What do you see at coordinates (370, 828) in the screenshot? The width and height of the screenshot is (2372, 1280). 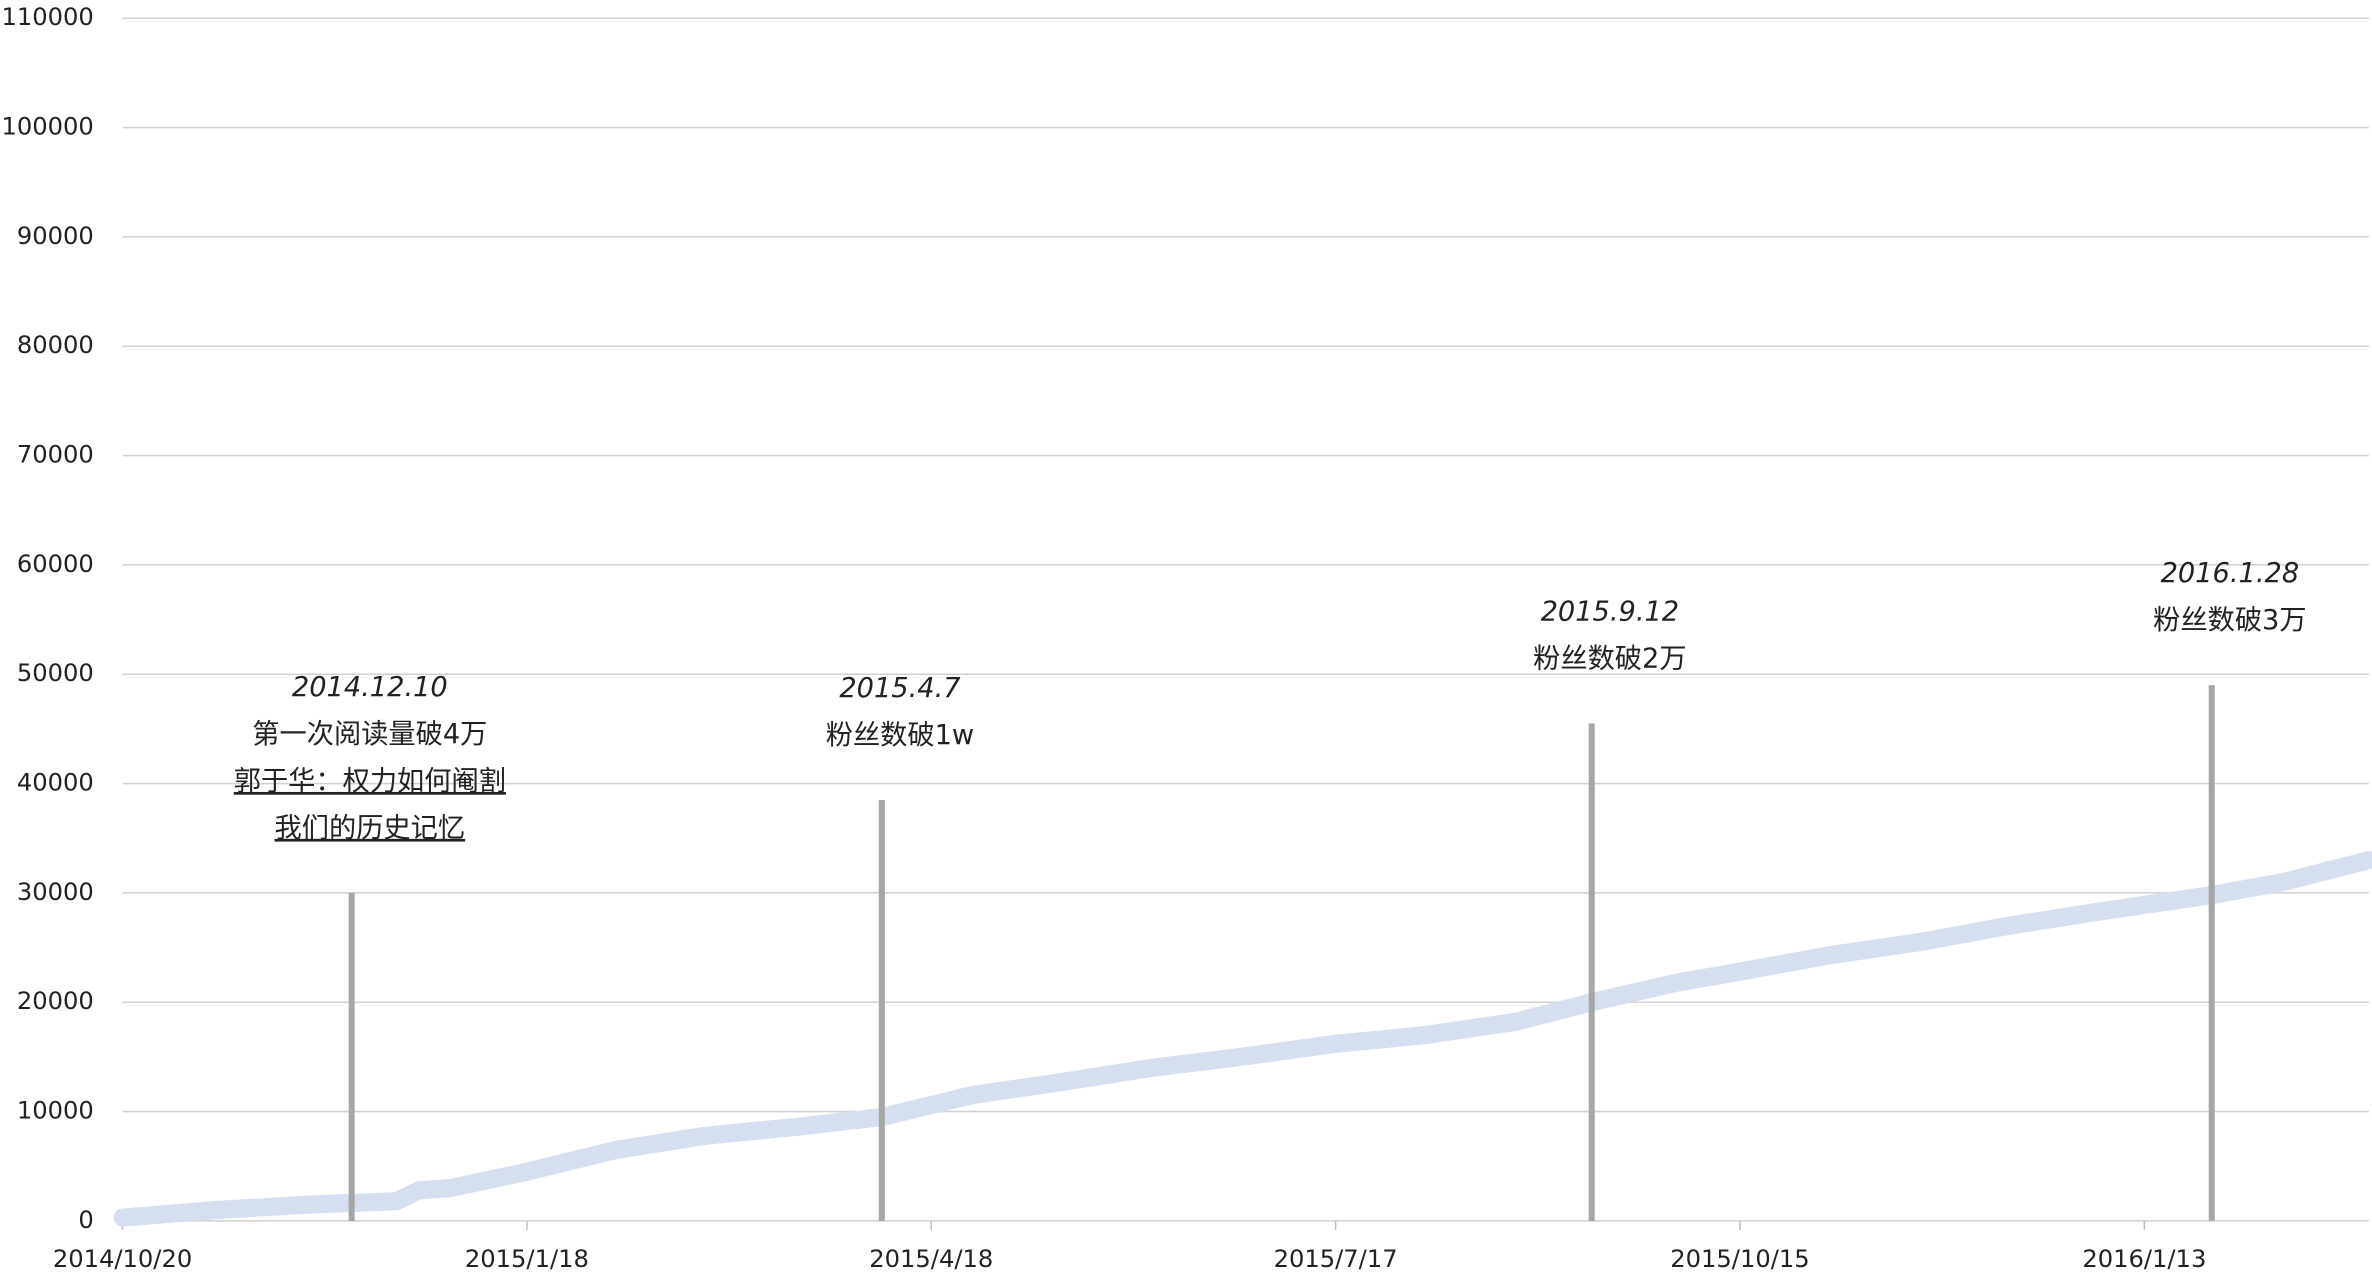 I see `annotation-text: 我们的历史记忆` at bounding box center [370, 828].